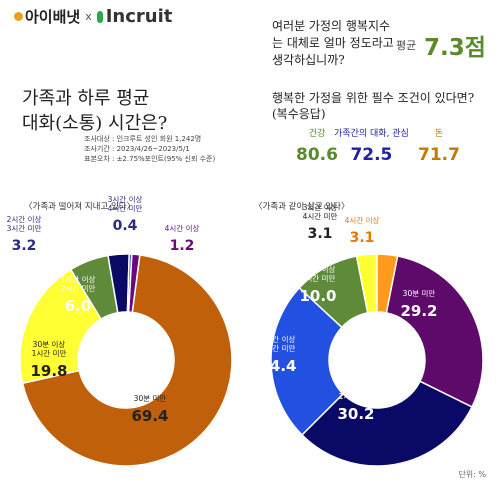  What do you see at coordinates (139, 16) in the screenshot?
I see `brand-incruit: Incruit` at bounding box center [139, 16].